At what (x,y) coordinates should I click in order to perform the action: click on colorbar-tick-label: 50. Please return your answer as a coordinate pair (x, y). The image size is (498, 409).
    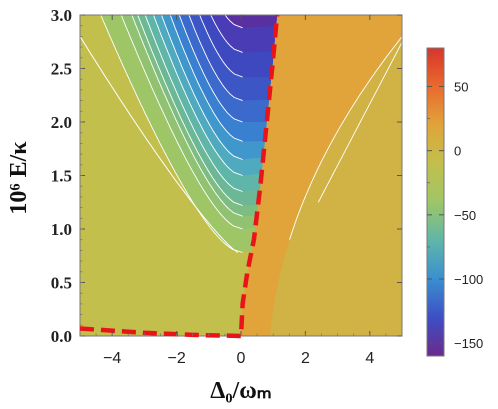
    Looking at the image, I should click on (461, 87).